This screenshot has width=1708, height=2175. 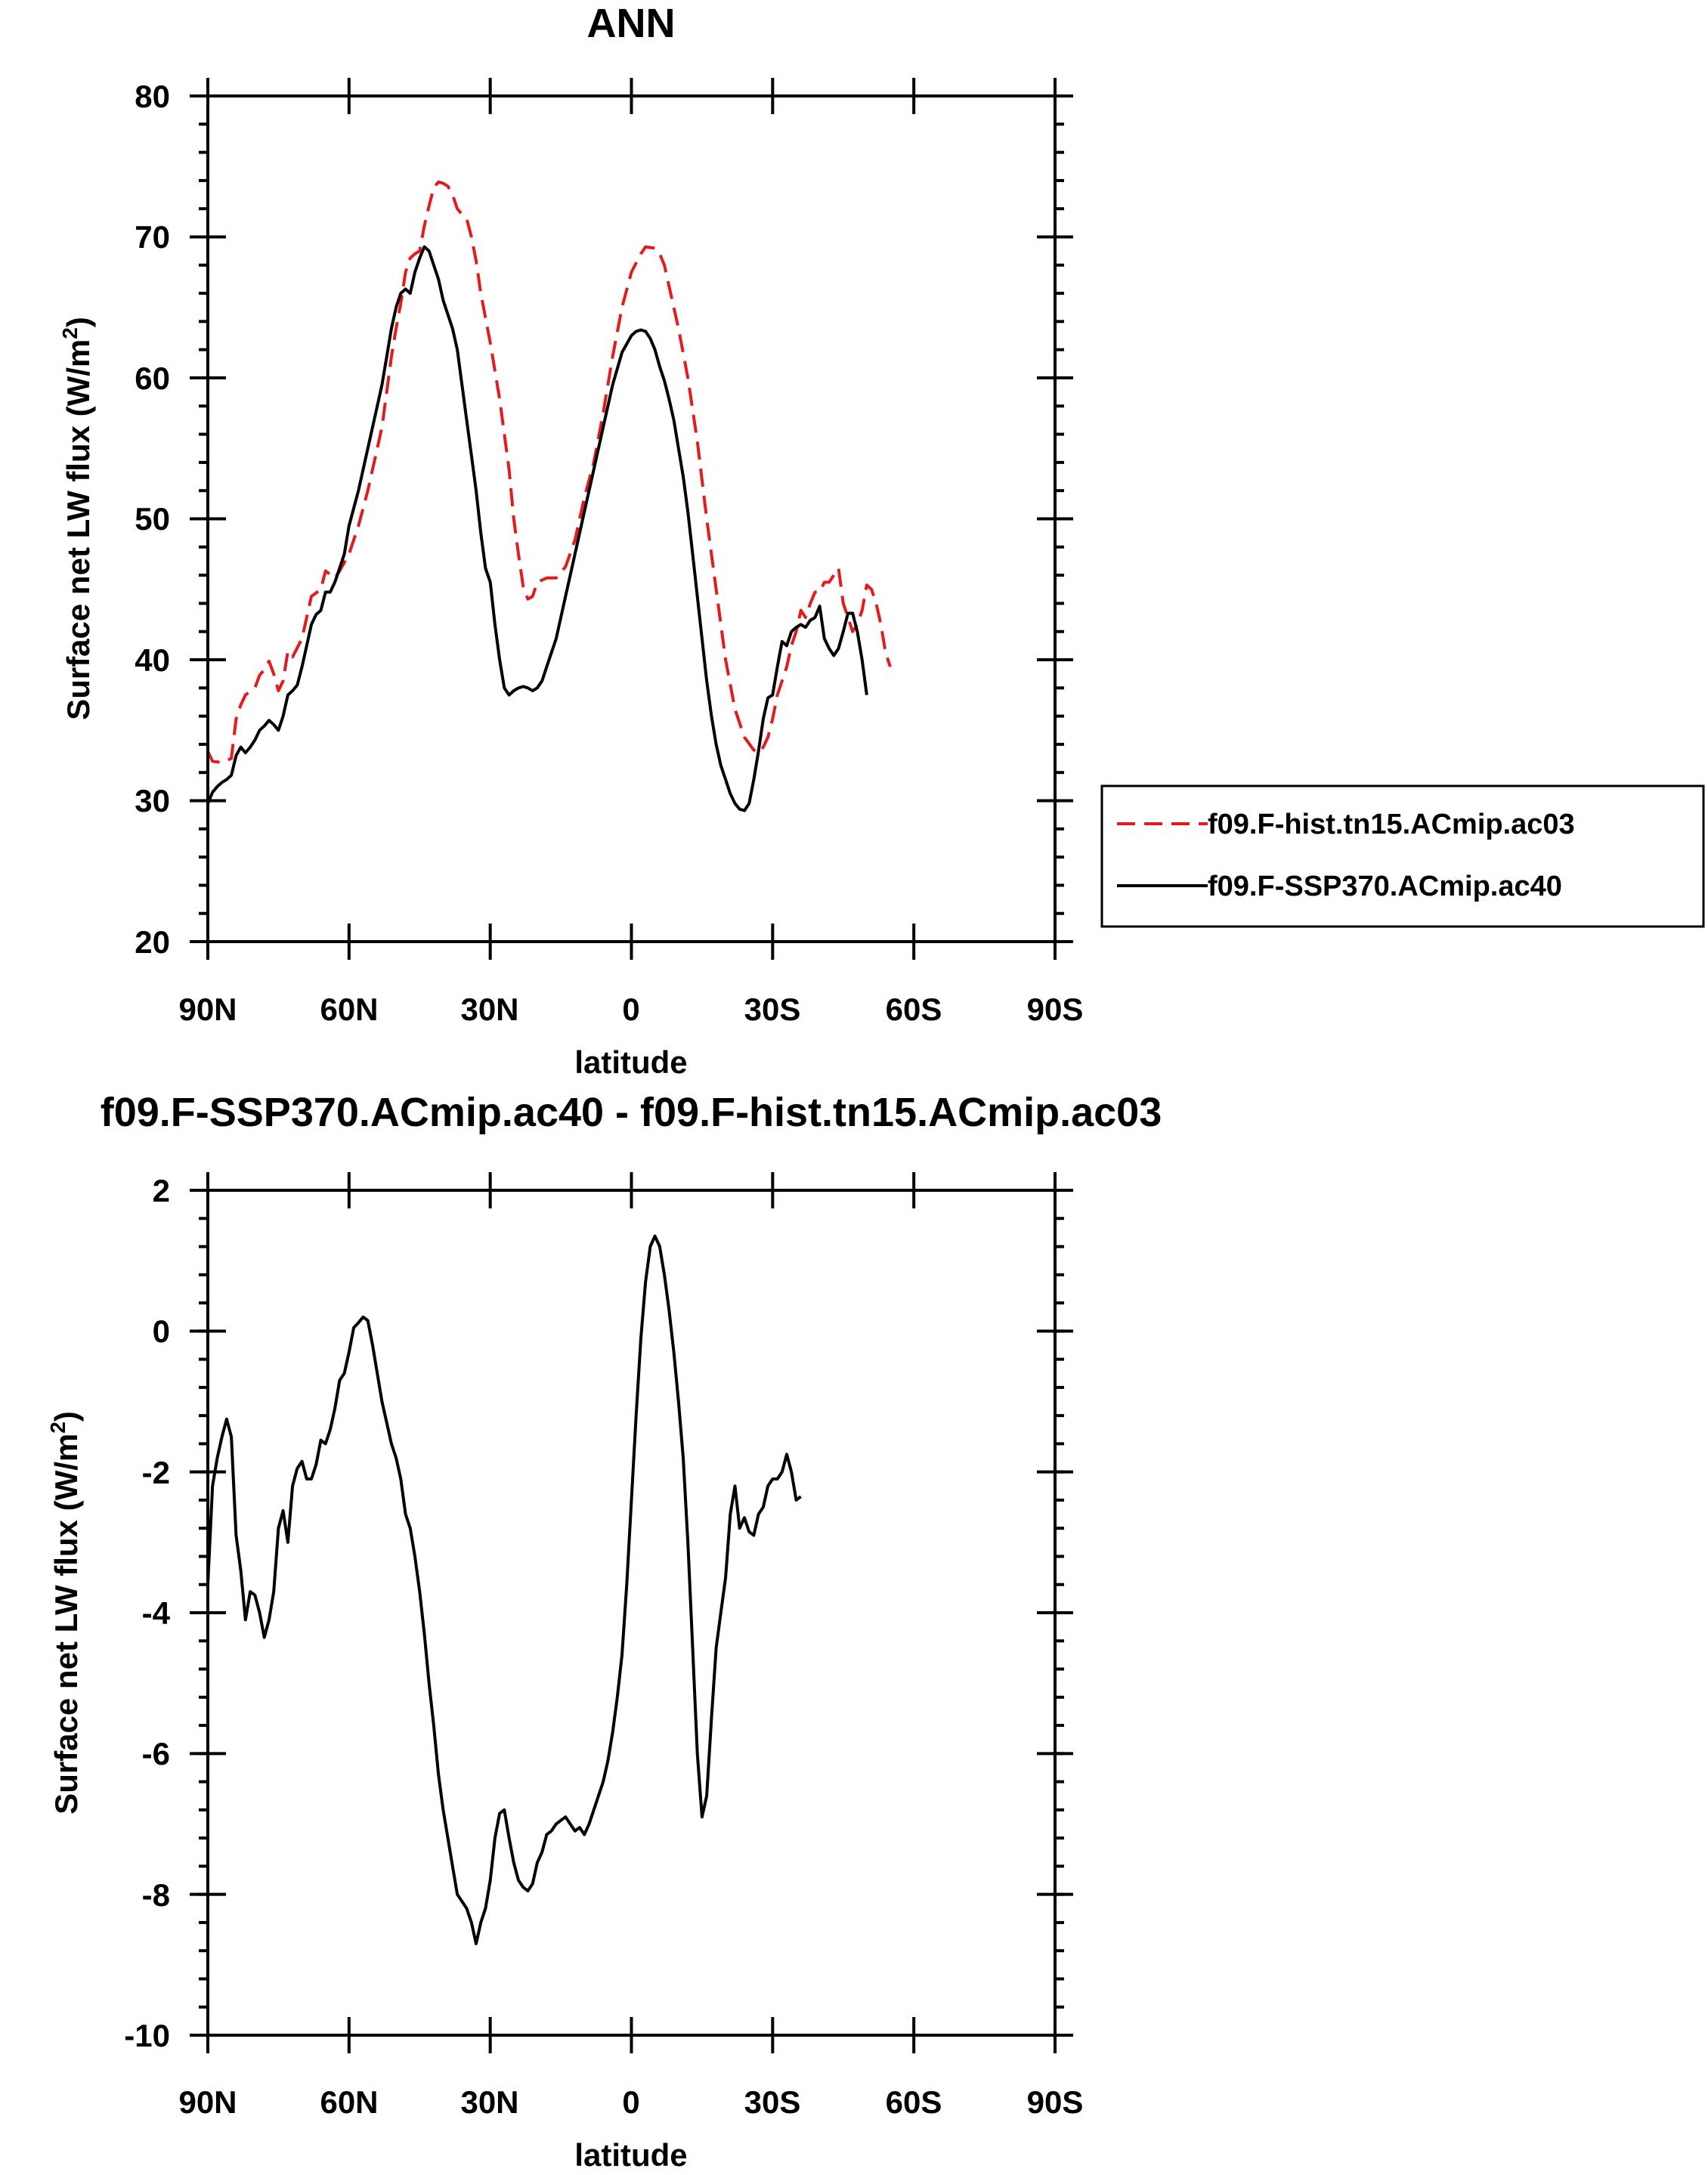 I want to click on top-xtick-label-90s: 90S, so click(x=1055, y=1010).